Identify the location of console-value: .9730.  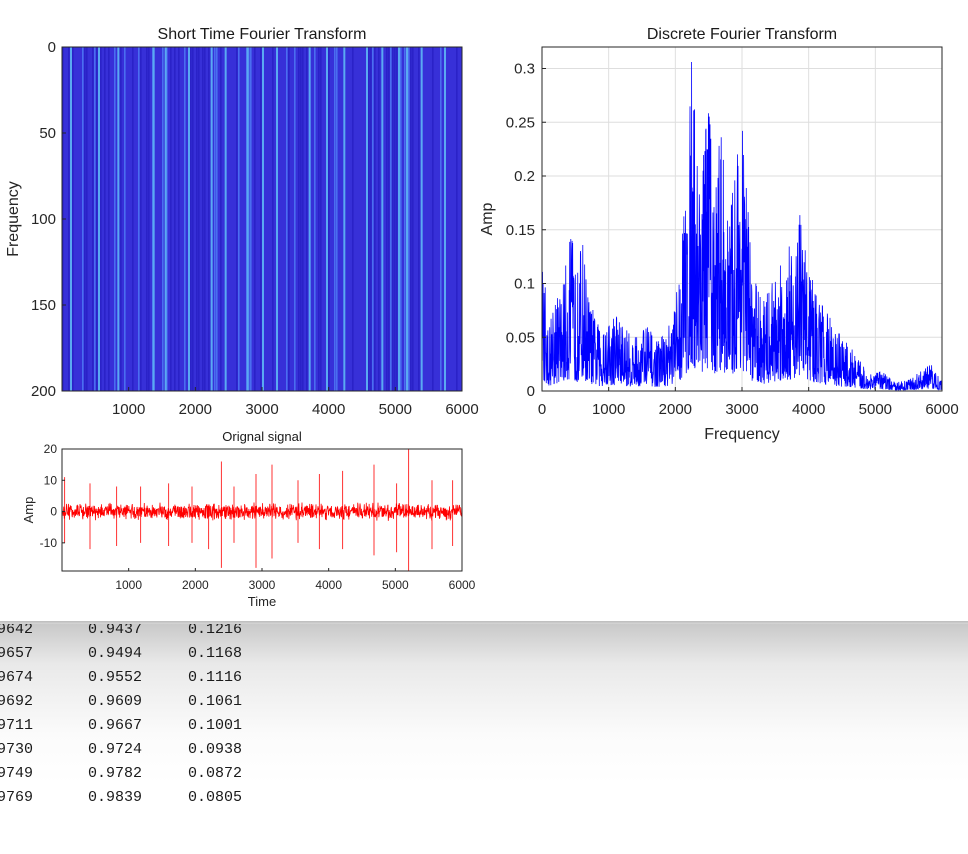
(17, 749).